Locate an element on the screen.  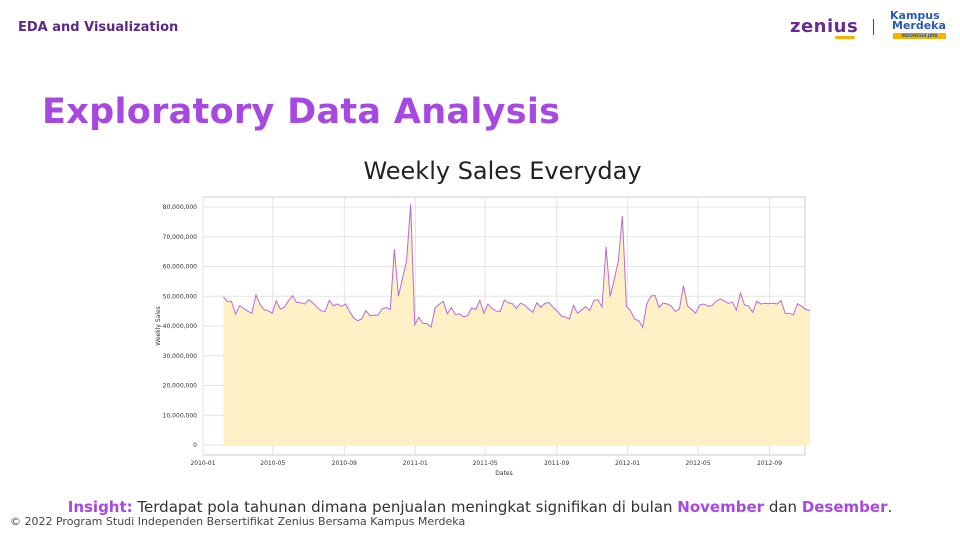
x-tick-label: 2012-01 is located at coordinates (627, 463).